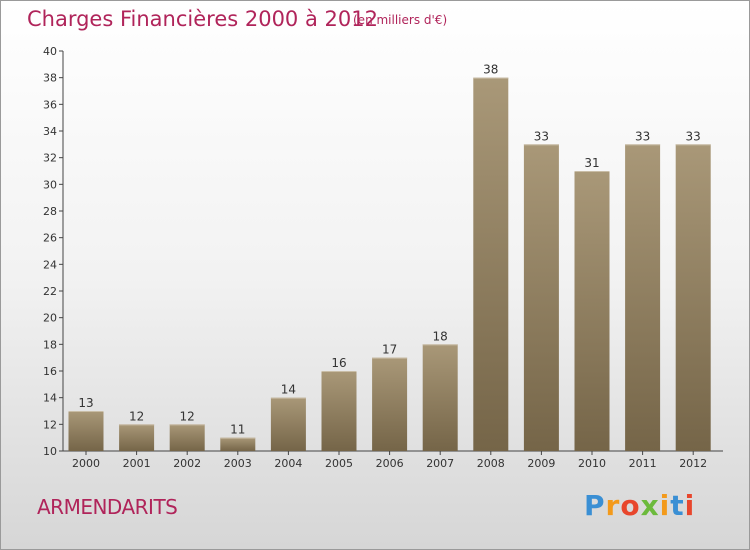  I want to click on x-tick-label: 2012, so click(693, 463).